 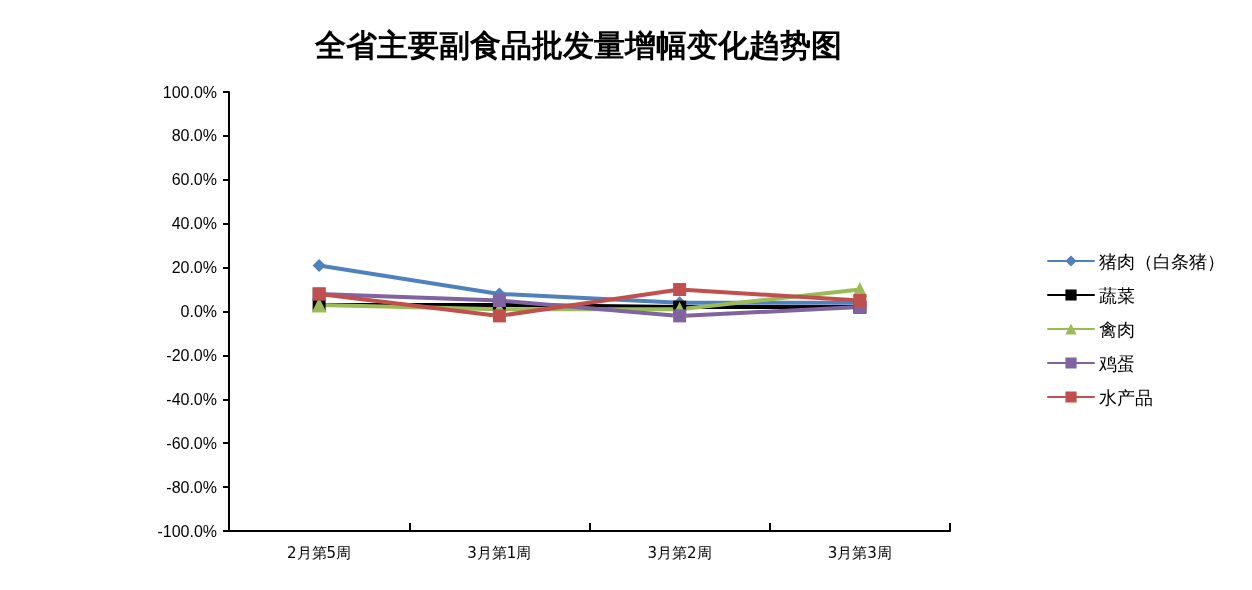 I want to click on legend-label: 水产品, so click(x=1126, y=397).